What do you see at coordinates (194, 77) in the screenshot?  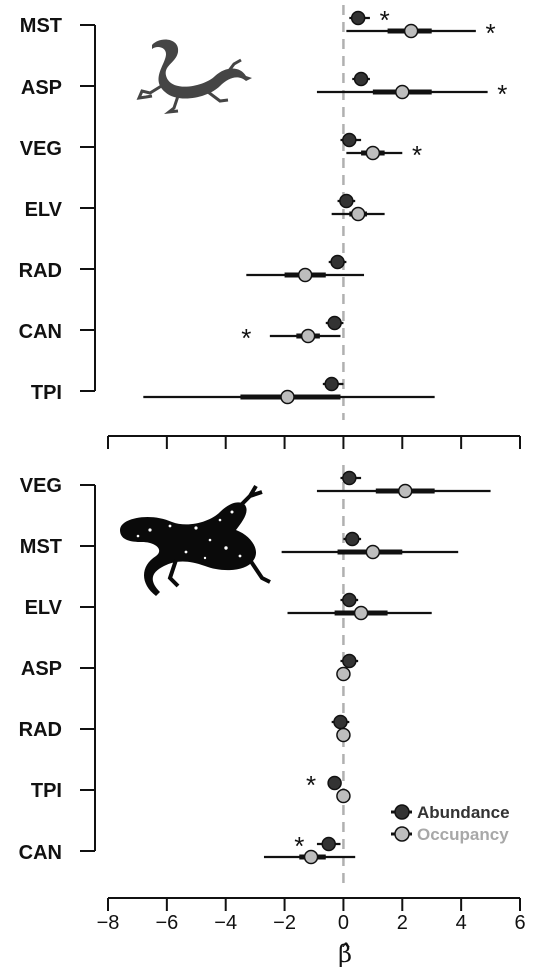 I see `salamander-silhouette-icon` at bounding box center [194, 77].